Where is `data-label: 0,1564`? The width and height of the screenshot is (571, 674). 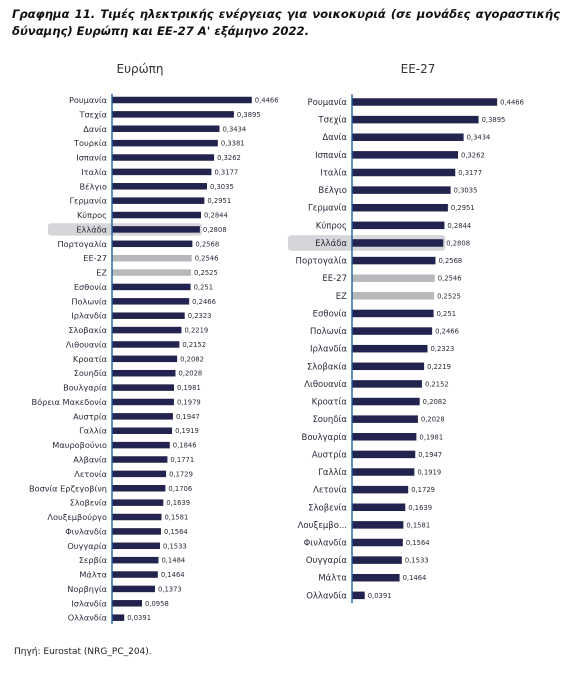
data-label: 0,1564 is located at coordinates (176, 532).